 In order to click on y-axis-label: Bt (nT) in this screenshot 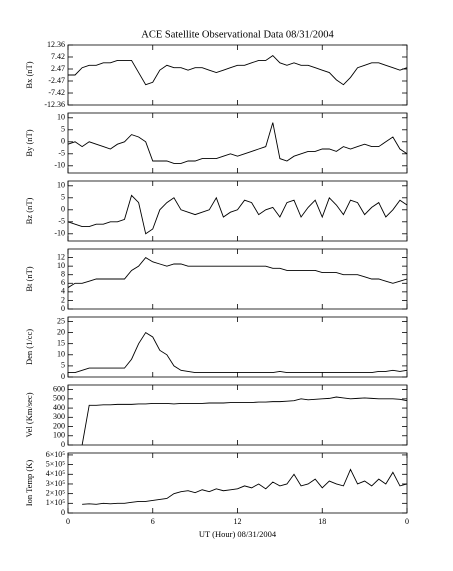, I will do `click(29, 278)`.